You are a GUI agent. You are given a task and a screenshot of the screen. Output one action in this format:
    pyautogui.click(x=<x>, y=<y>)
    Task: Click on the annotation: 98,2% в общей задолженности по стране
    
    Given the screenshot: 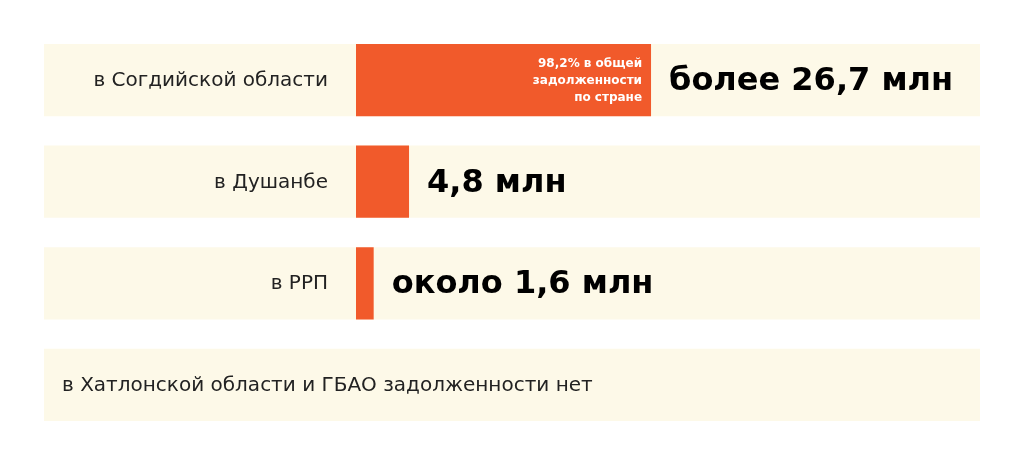 What is the action you would take?
    pyautogui.click(x=587, y=80)
    